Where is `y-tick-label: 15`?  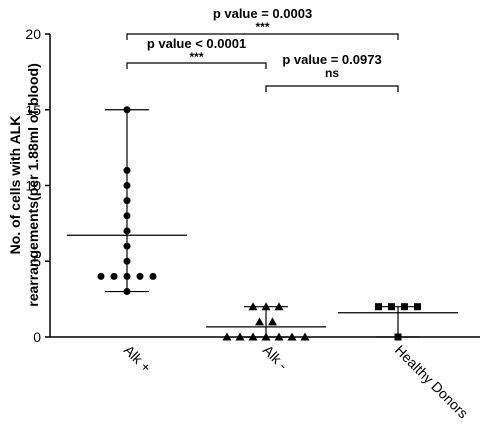
y-tick-label: 15 is located at coordinates (33, 110).